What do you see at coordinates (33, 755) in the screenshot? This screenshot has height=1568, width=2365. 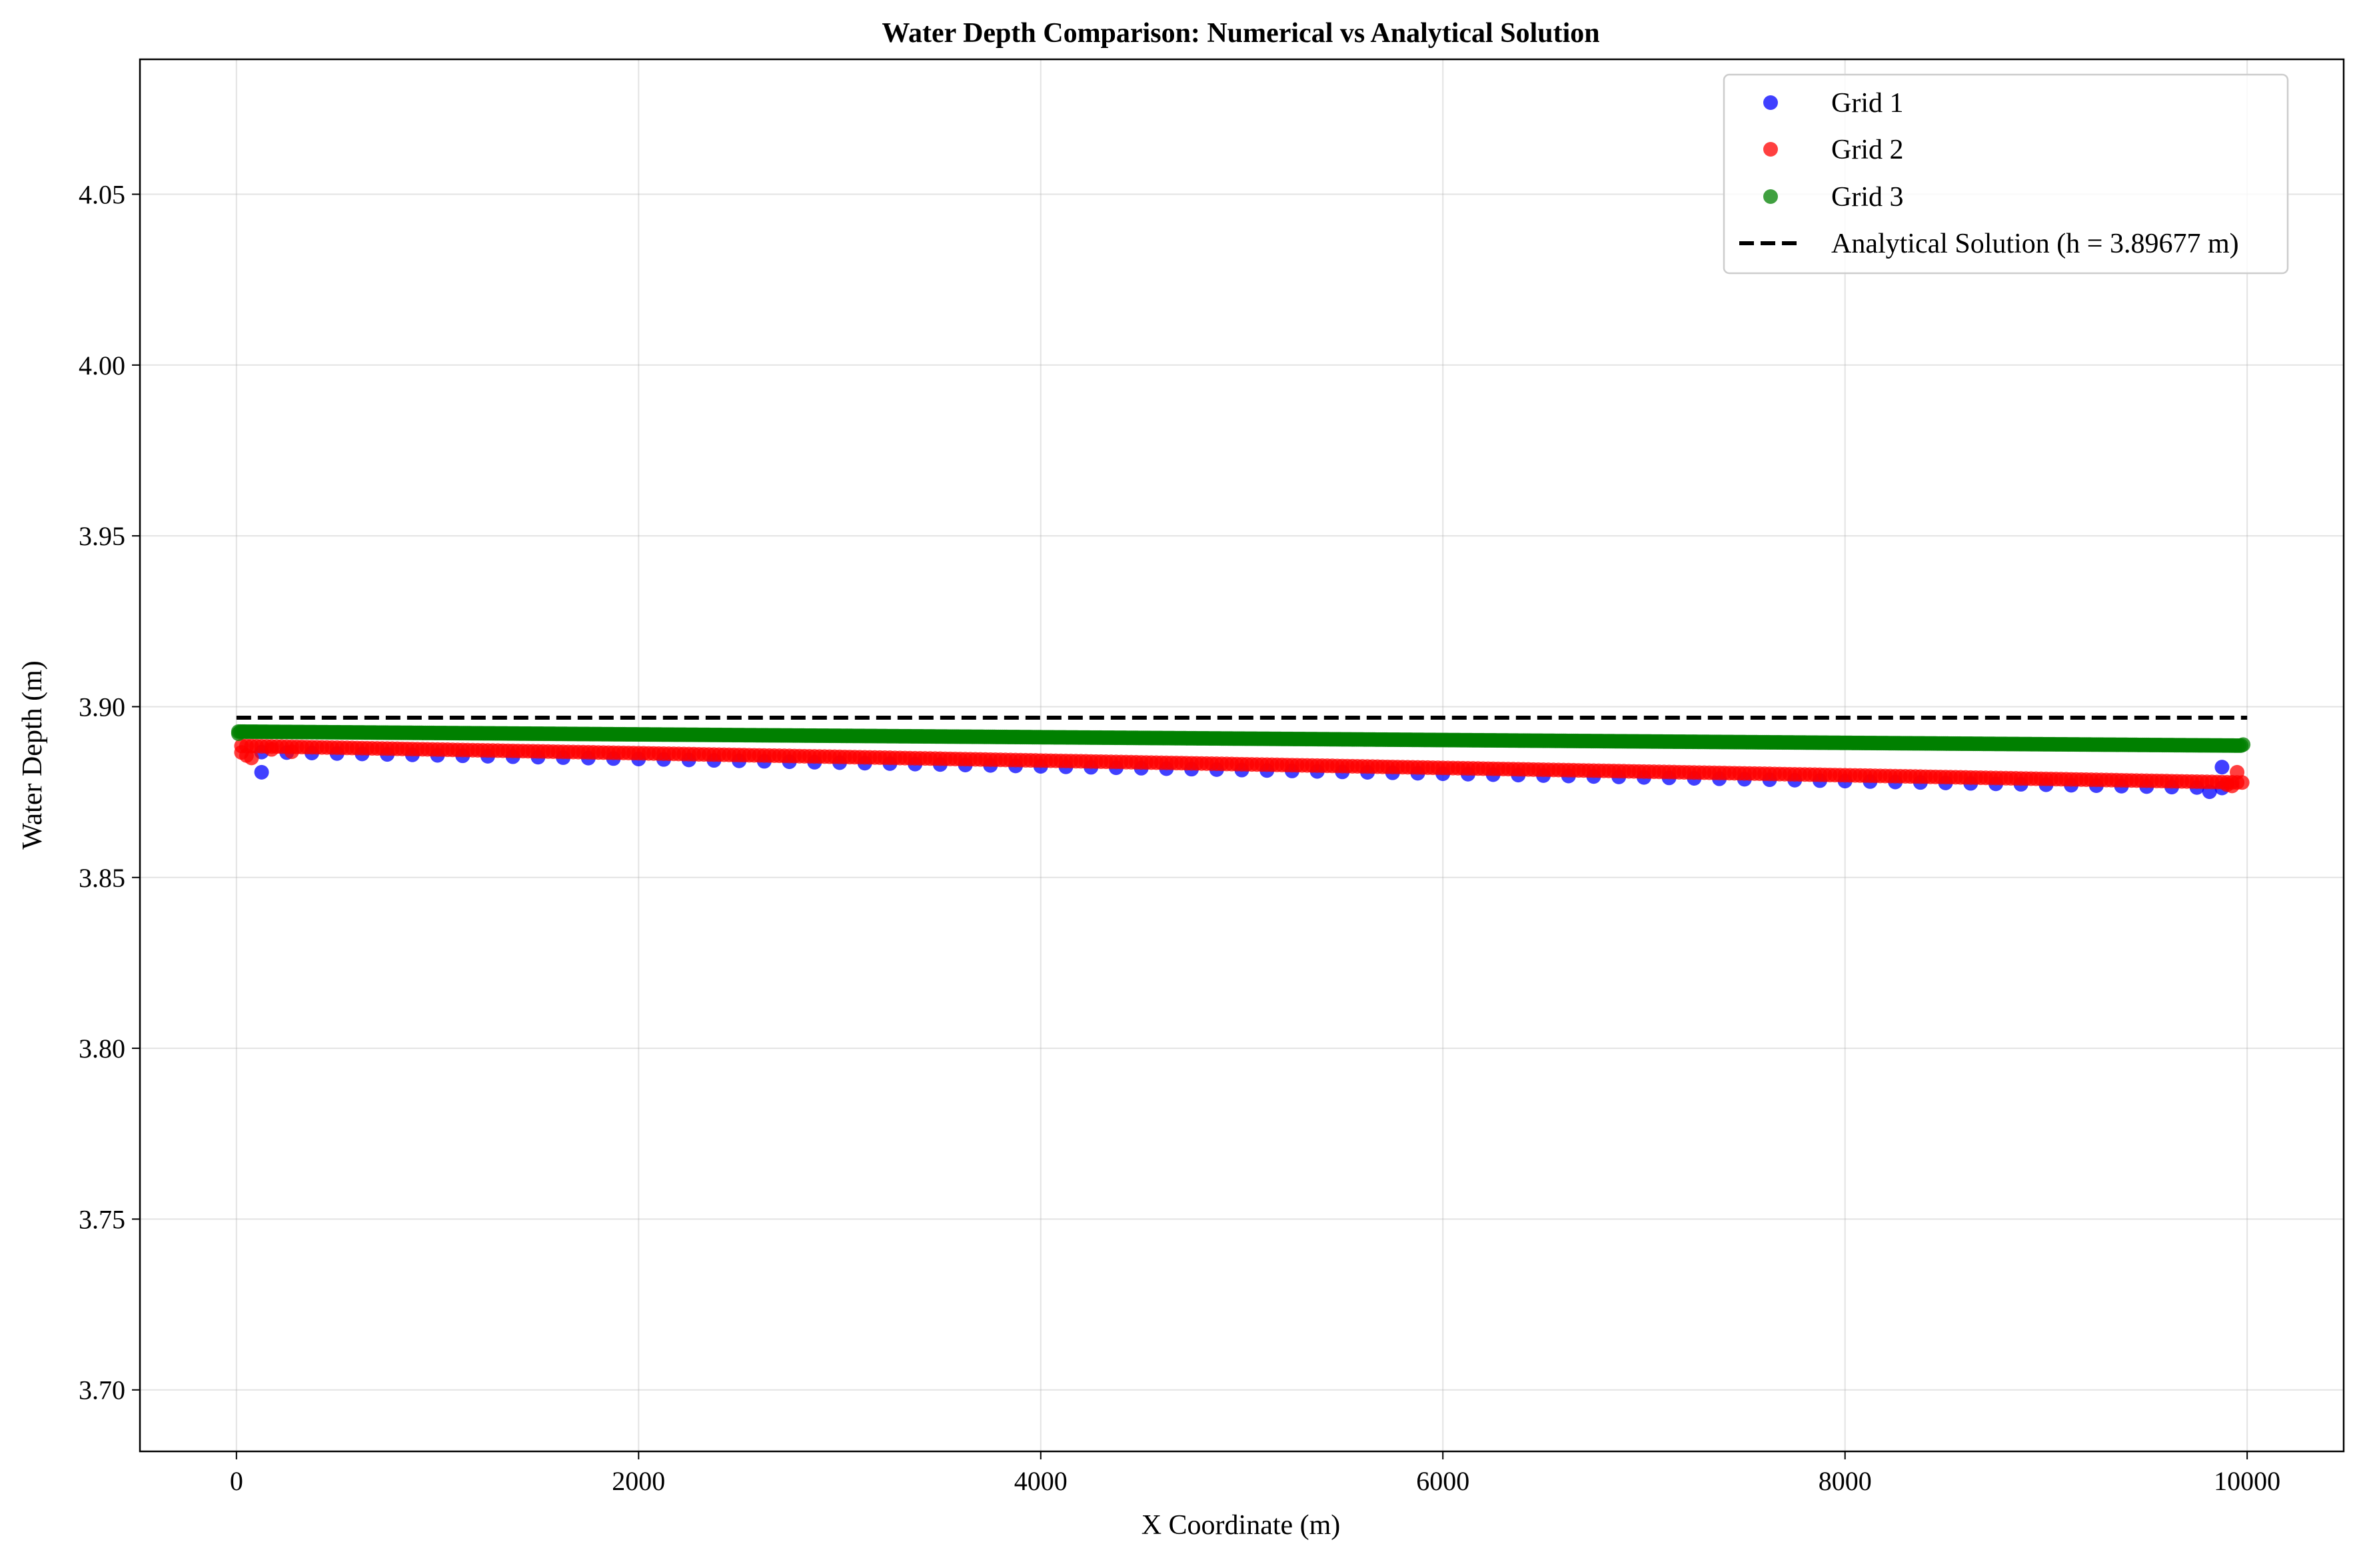 I see `y-axis-label: Water Depth (m)` at bounding box center [33, 755].